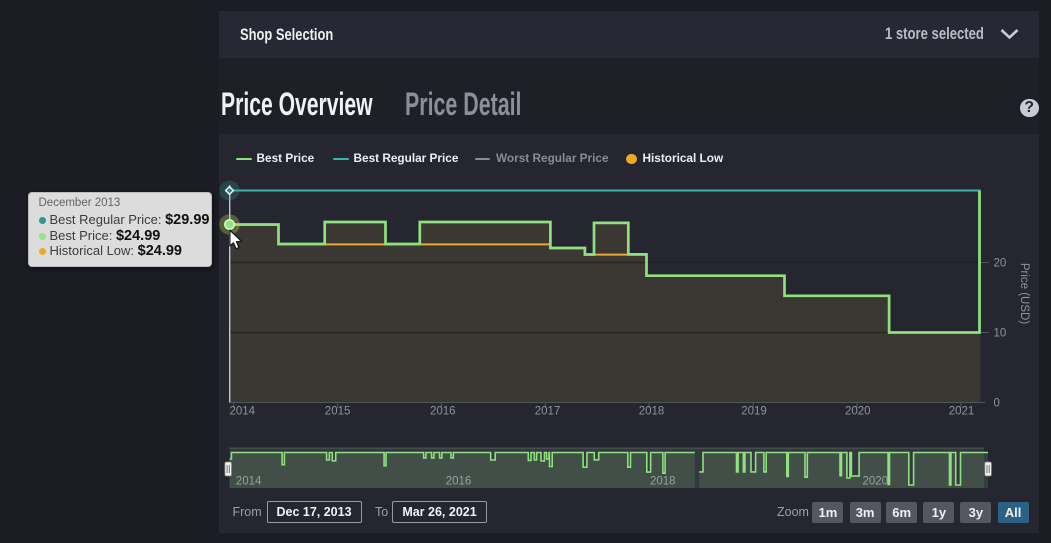  I want to click on svg-text: 2021, so click(962, 412).